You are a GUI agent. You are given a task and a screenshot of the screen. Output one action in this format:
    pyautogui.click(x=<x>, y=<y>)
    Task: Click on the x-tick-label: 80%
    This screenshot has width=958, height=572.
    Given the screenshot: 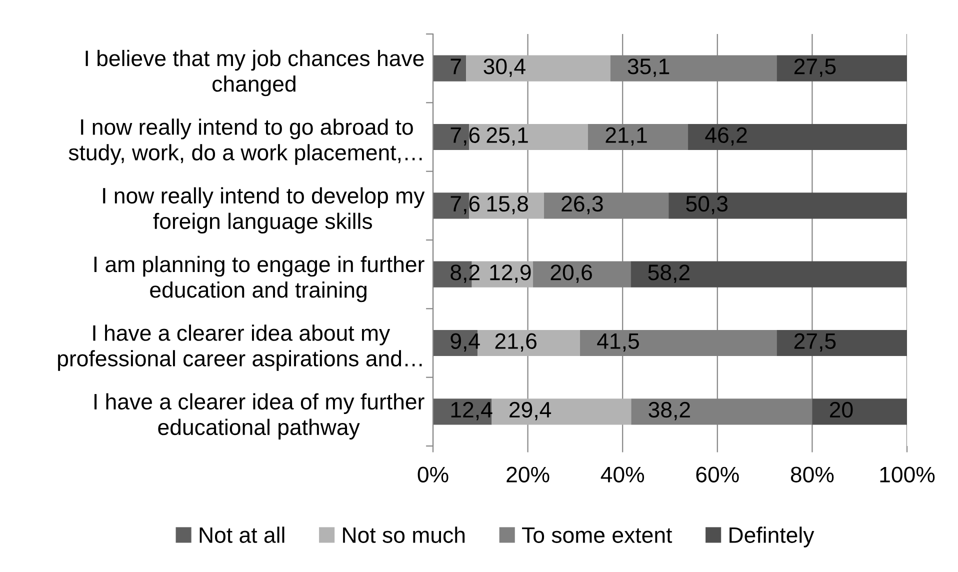 What is the action you would take?
    pyautogui.click(x=812, y=474)
    